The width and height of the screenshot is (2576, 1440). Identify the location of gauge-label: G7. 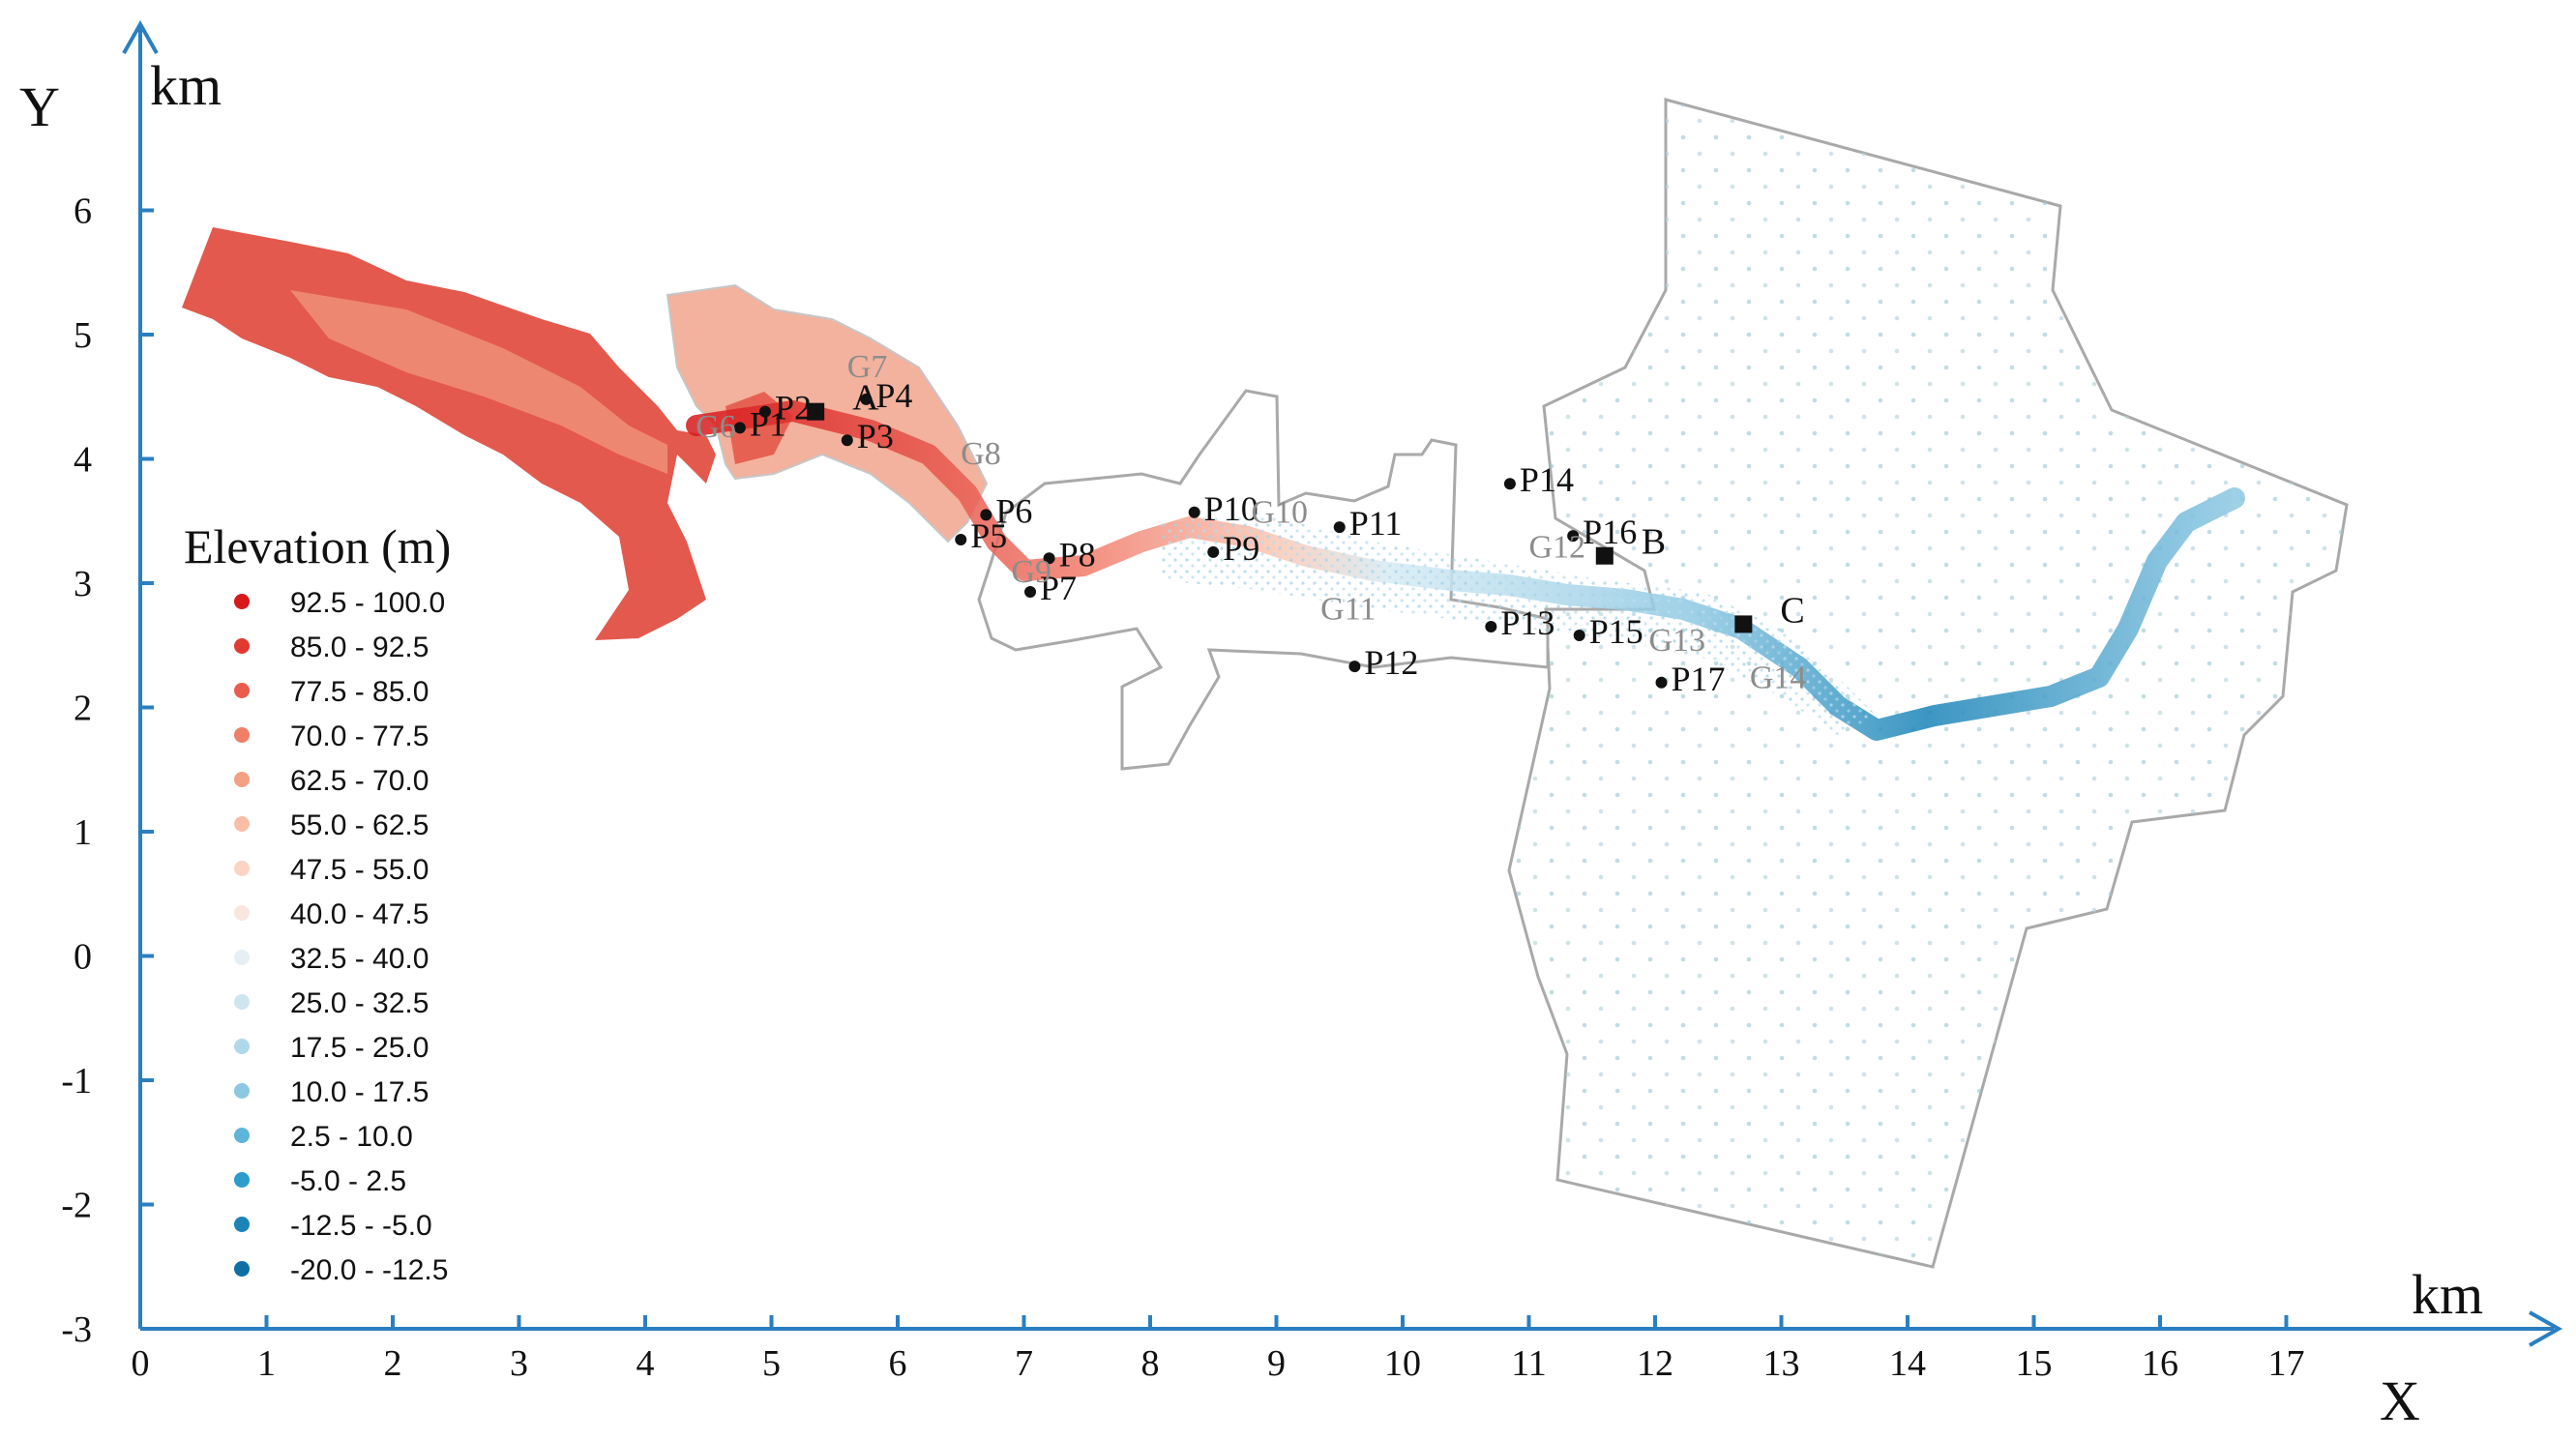
(868, 367).